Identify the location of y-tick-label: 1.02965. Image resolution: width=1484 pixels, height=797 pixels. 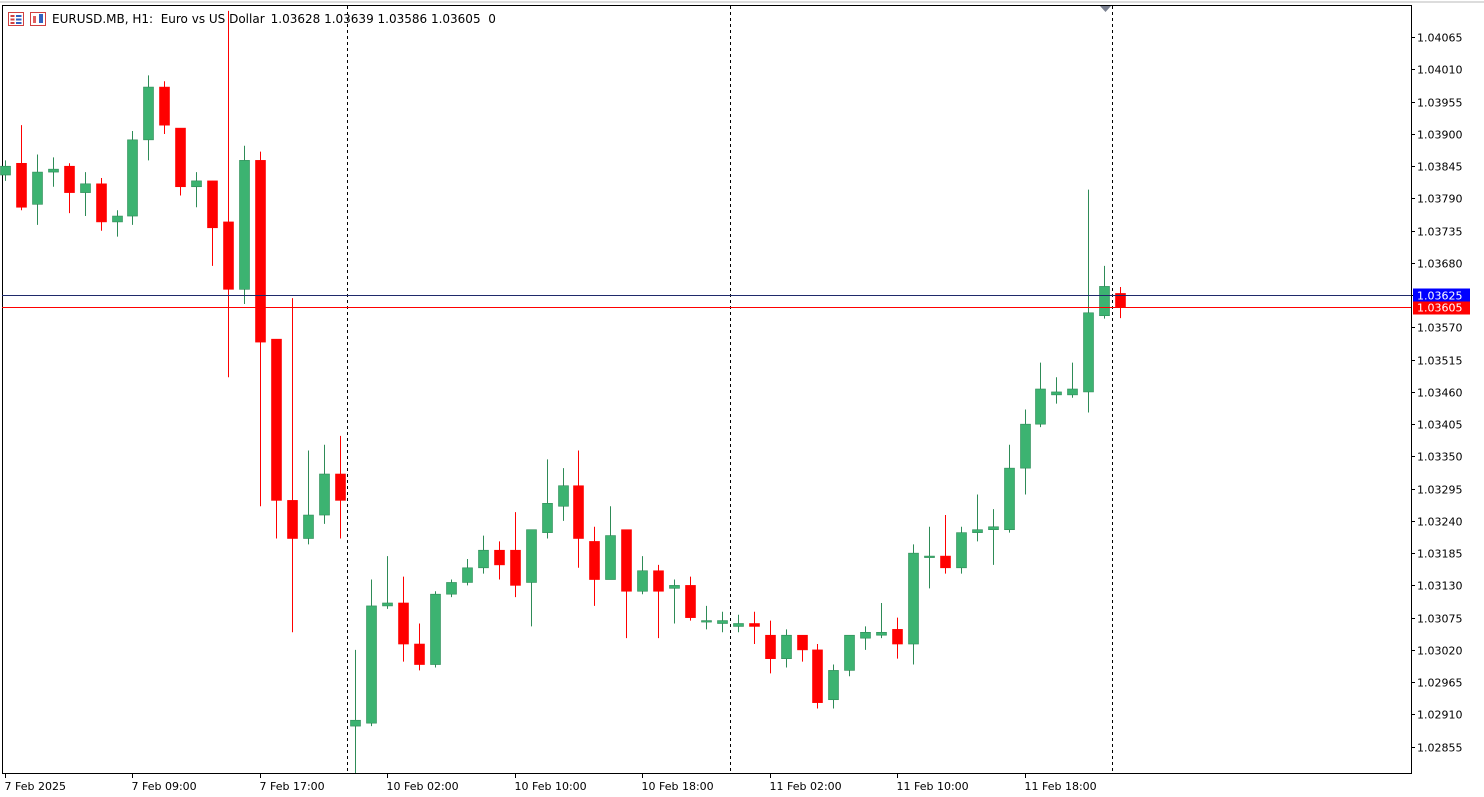
(1440, 683).